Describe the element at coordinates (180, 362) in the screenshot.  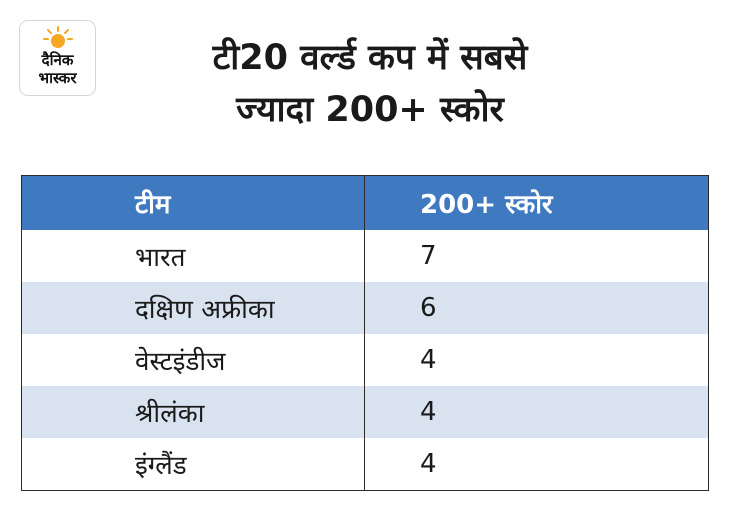
I see `team-cell: वेस्टइंडीज` at that location.